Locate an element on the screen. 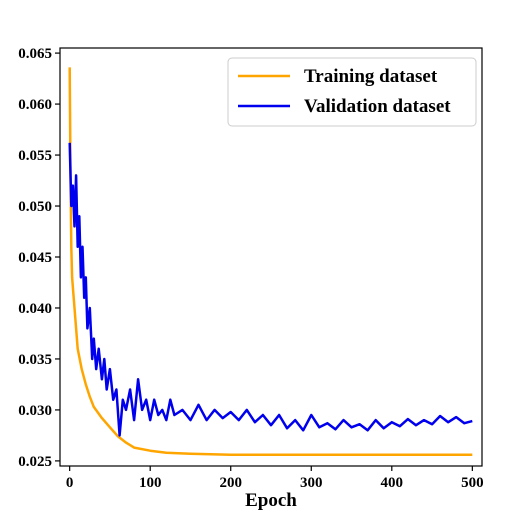 Image resolution: width=528 pixels, height=522 pixels. x-tick-label: 500 is located at coordinates (472, 483).